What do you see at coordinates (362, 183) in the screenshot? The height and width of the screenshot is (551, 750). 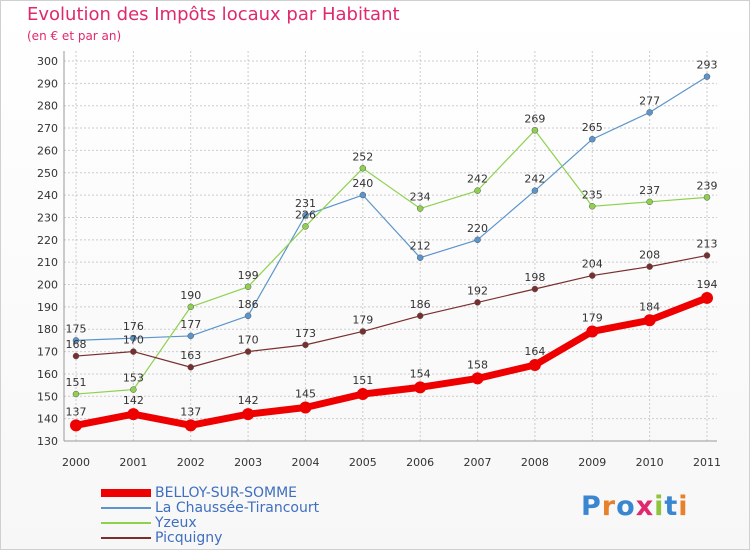 I see `data-label: 240` at bounding box center [362, 183].